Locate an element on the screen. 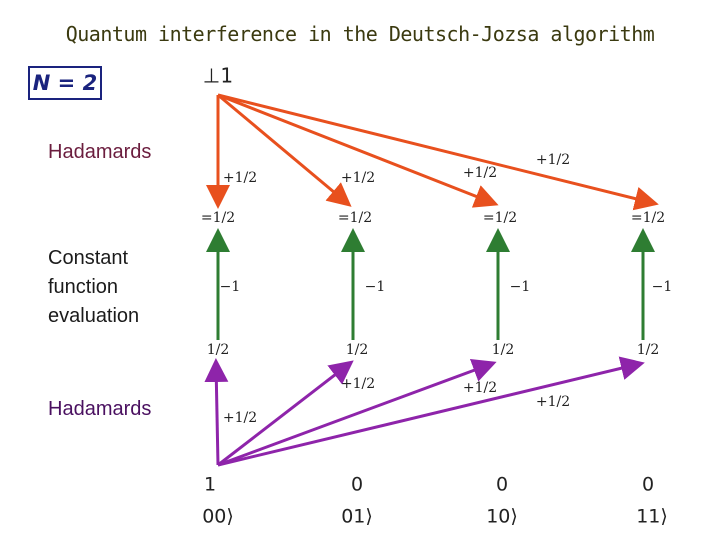 This screenshot has height=540, width=720. basis-state: 00⟩ is located at coordinates (218, 517).